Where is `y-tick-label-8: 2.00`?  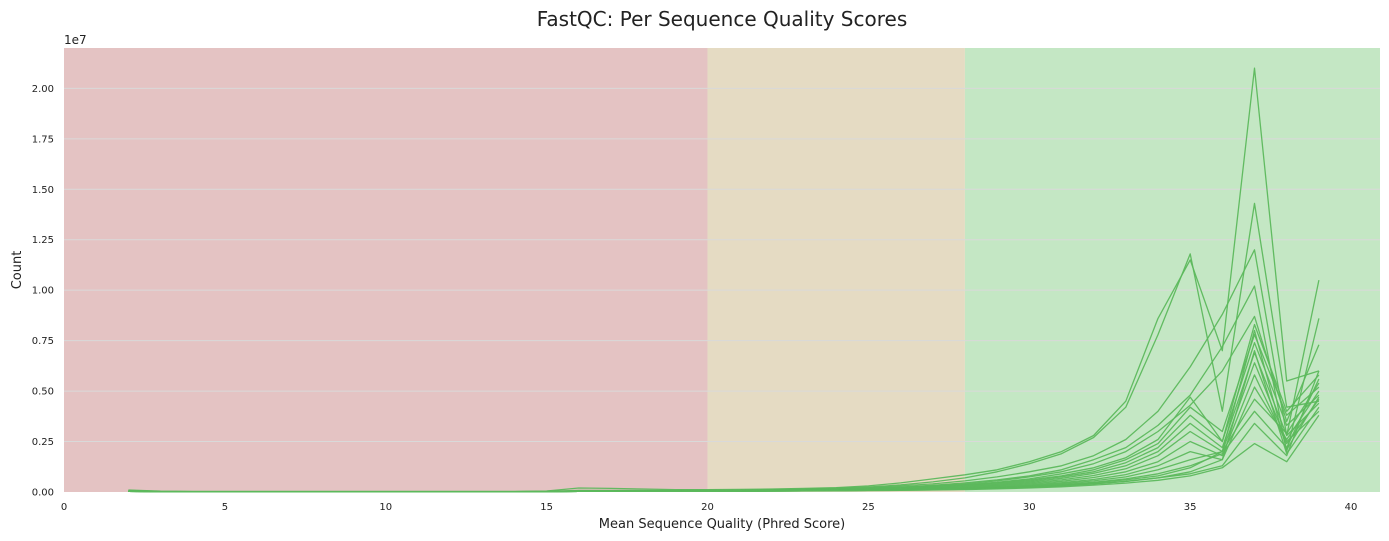
y-tick-label-8: 2.00 is located at coordinates (43, 89).